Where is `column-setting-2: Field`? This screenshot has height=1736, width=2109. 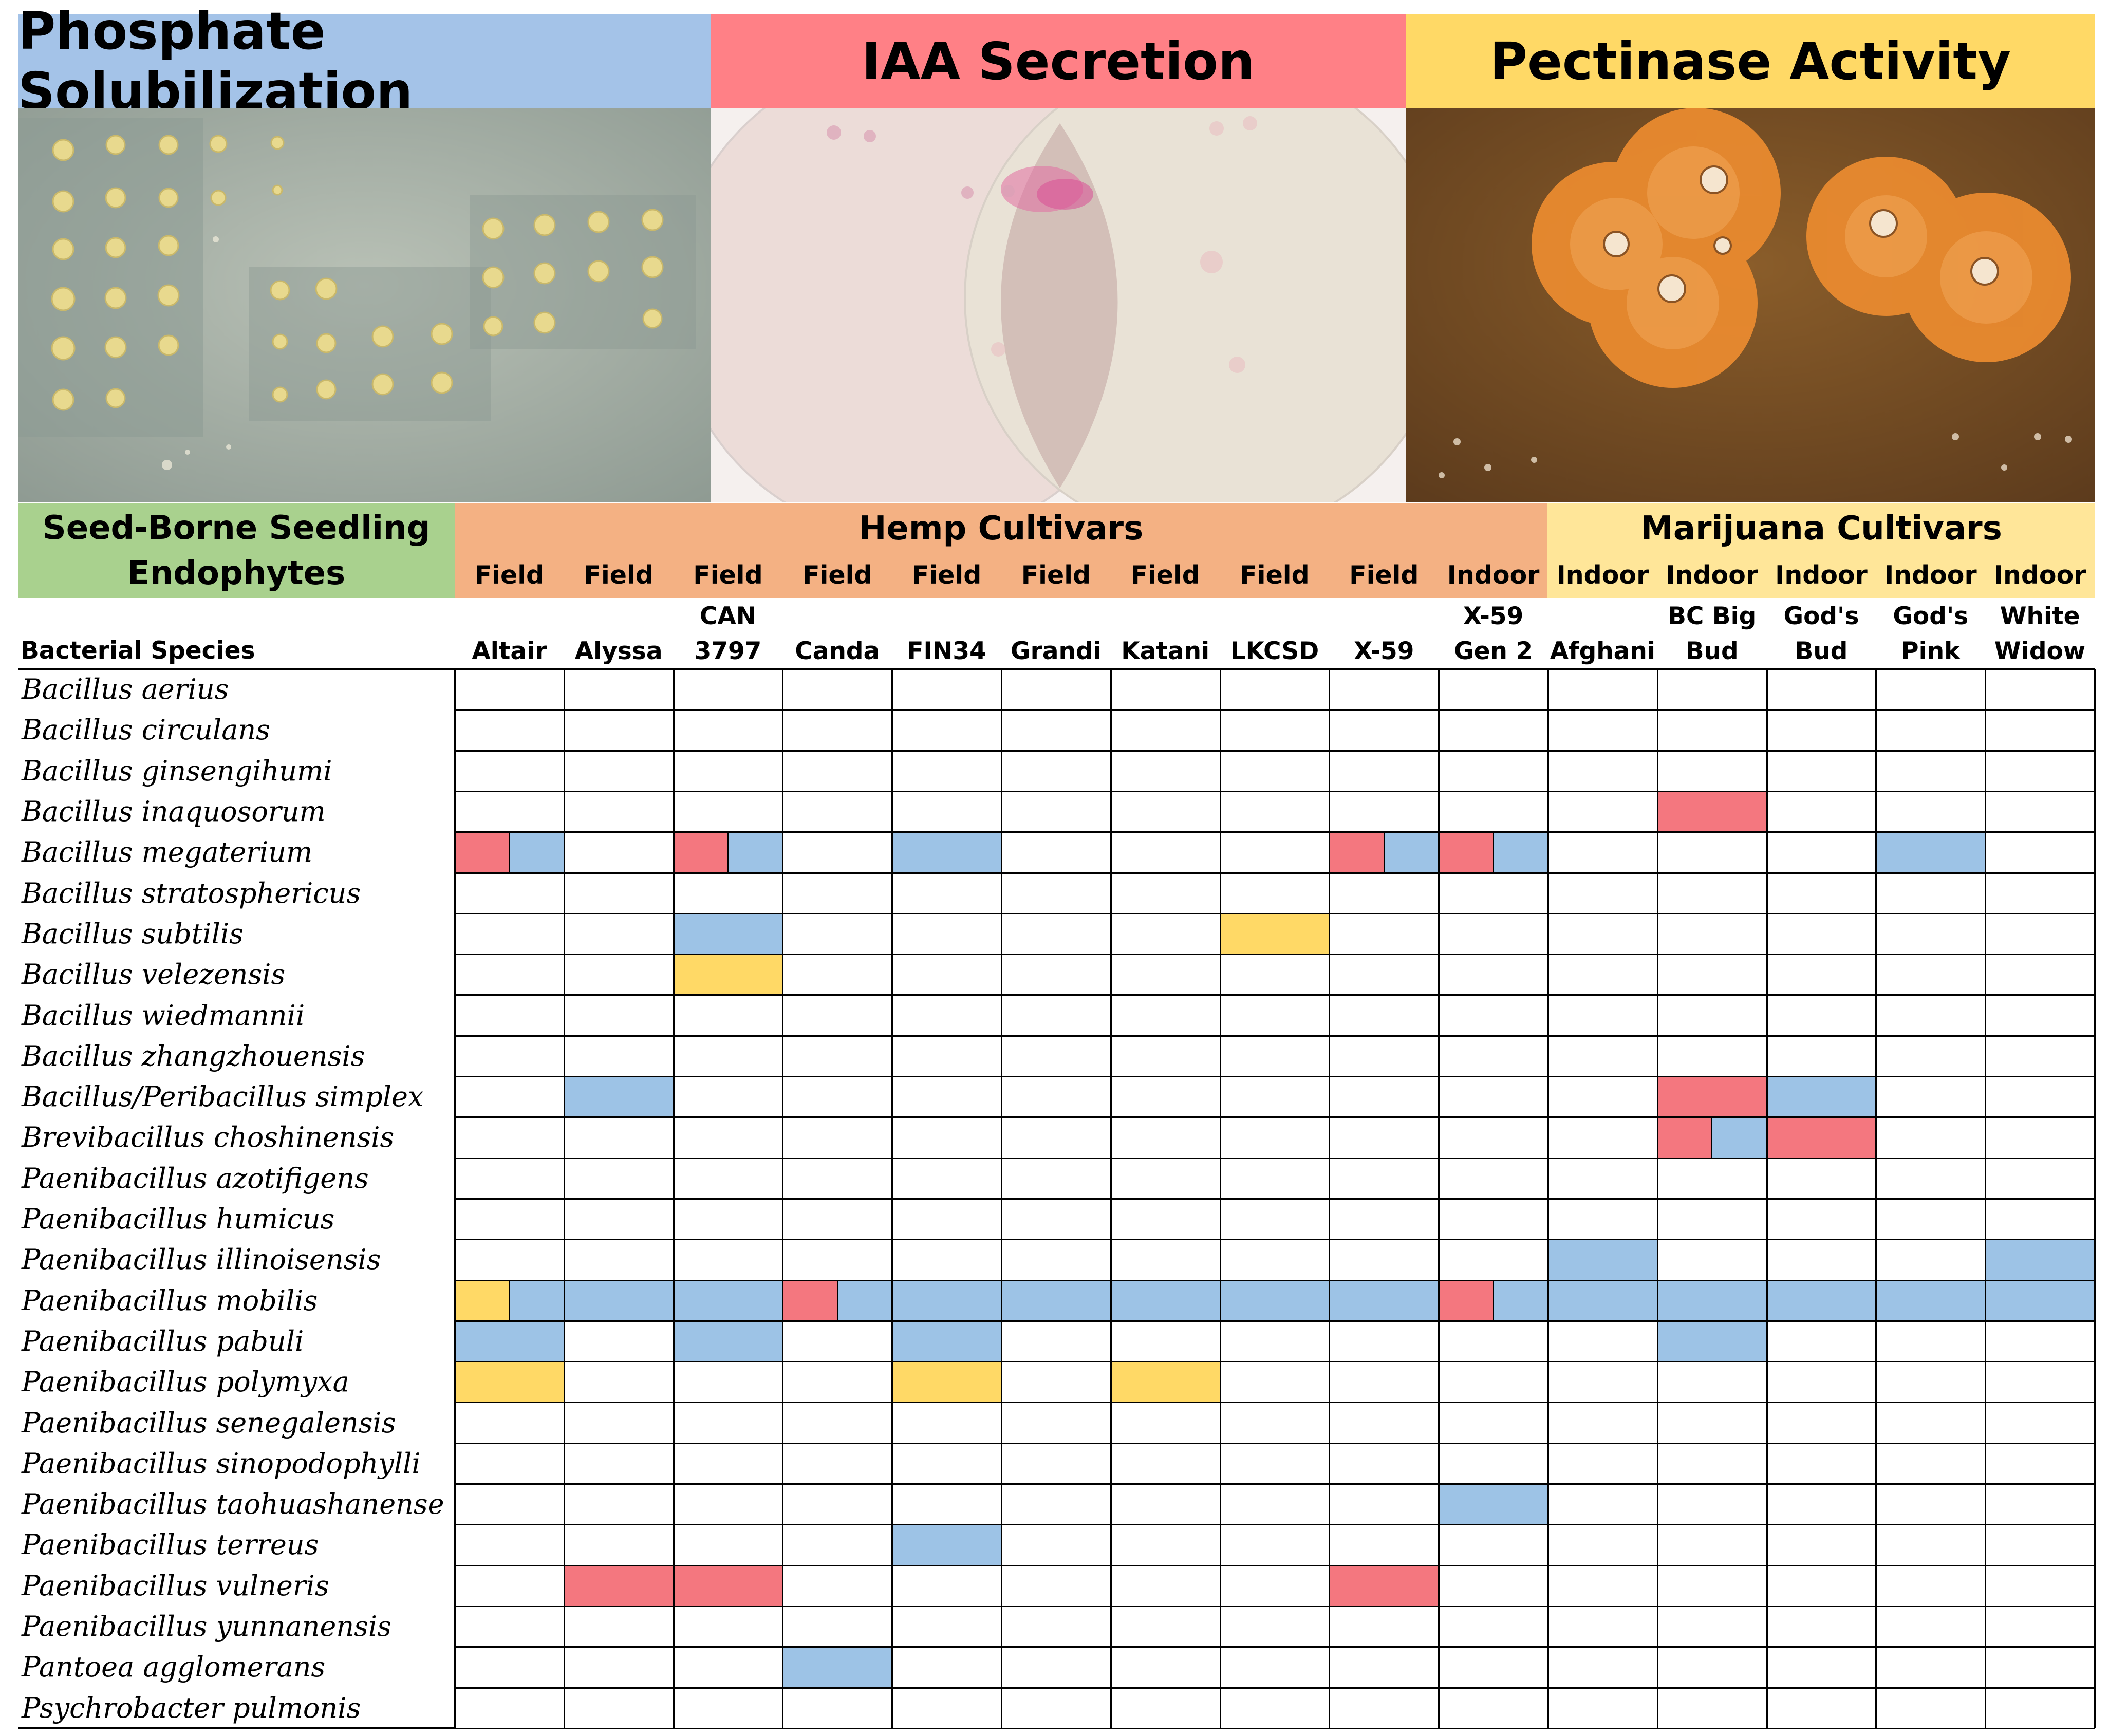
column-setting-2: Field is located at coordinates (728, 575).